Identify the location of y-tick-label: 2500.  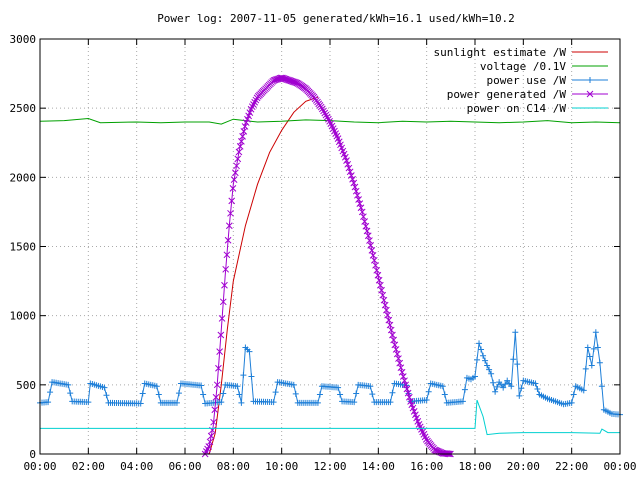
(23, 108).